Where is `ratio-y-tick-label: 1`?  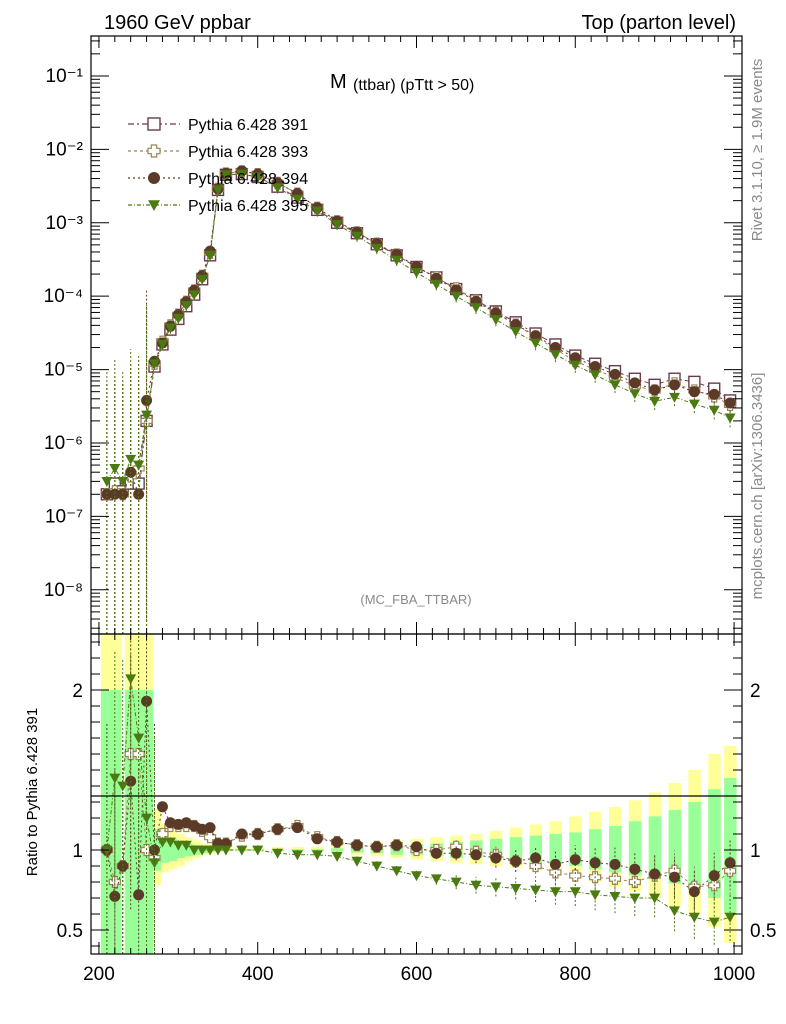
ratio-y-tick-label: 1 is located at coordinates (755, 851).